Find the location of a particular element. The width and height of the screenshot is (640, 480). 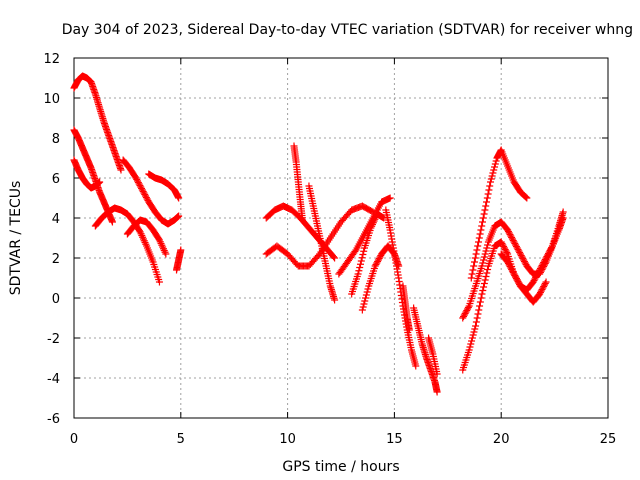

x-axis-tick-labels: 0 5 10 15 20 25 is located at coordinates (343, 439).